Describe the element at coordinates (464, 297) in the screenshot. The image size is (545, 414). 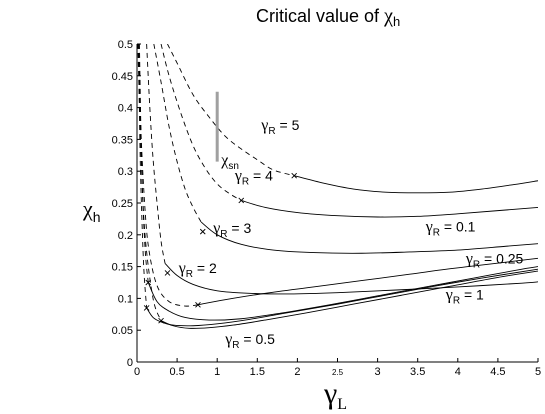
I see `annotation-gr1: γR = 1` at that location.